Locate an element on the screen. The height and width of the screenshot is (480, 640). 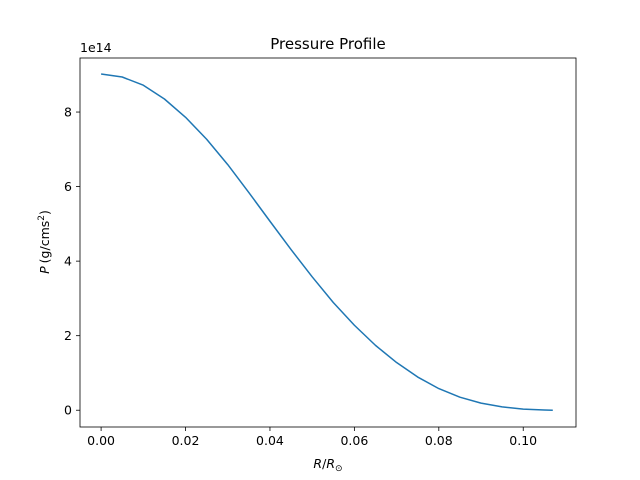
y-tick-label: 8 is located at coordinates (68, 112).